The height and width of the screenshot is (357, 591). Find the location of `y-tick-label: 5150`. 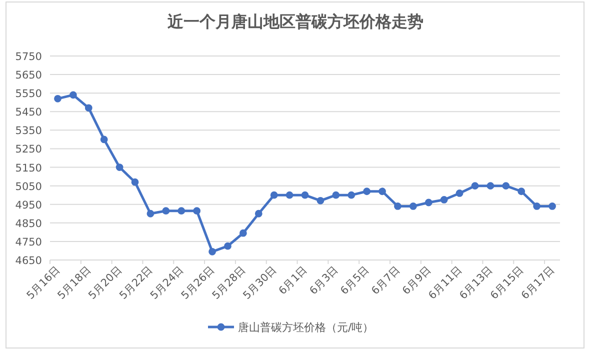

y-tick-label: 5150 is located at coordinates (28, 168).